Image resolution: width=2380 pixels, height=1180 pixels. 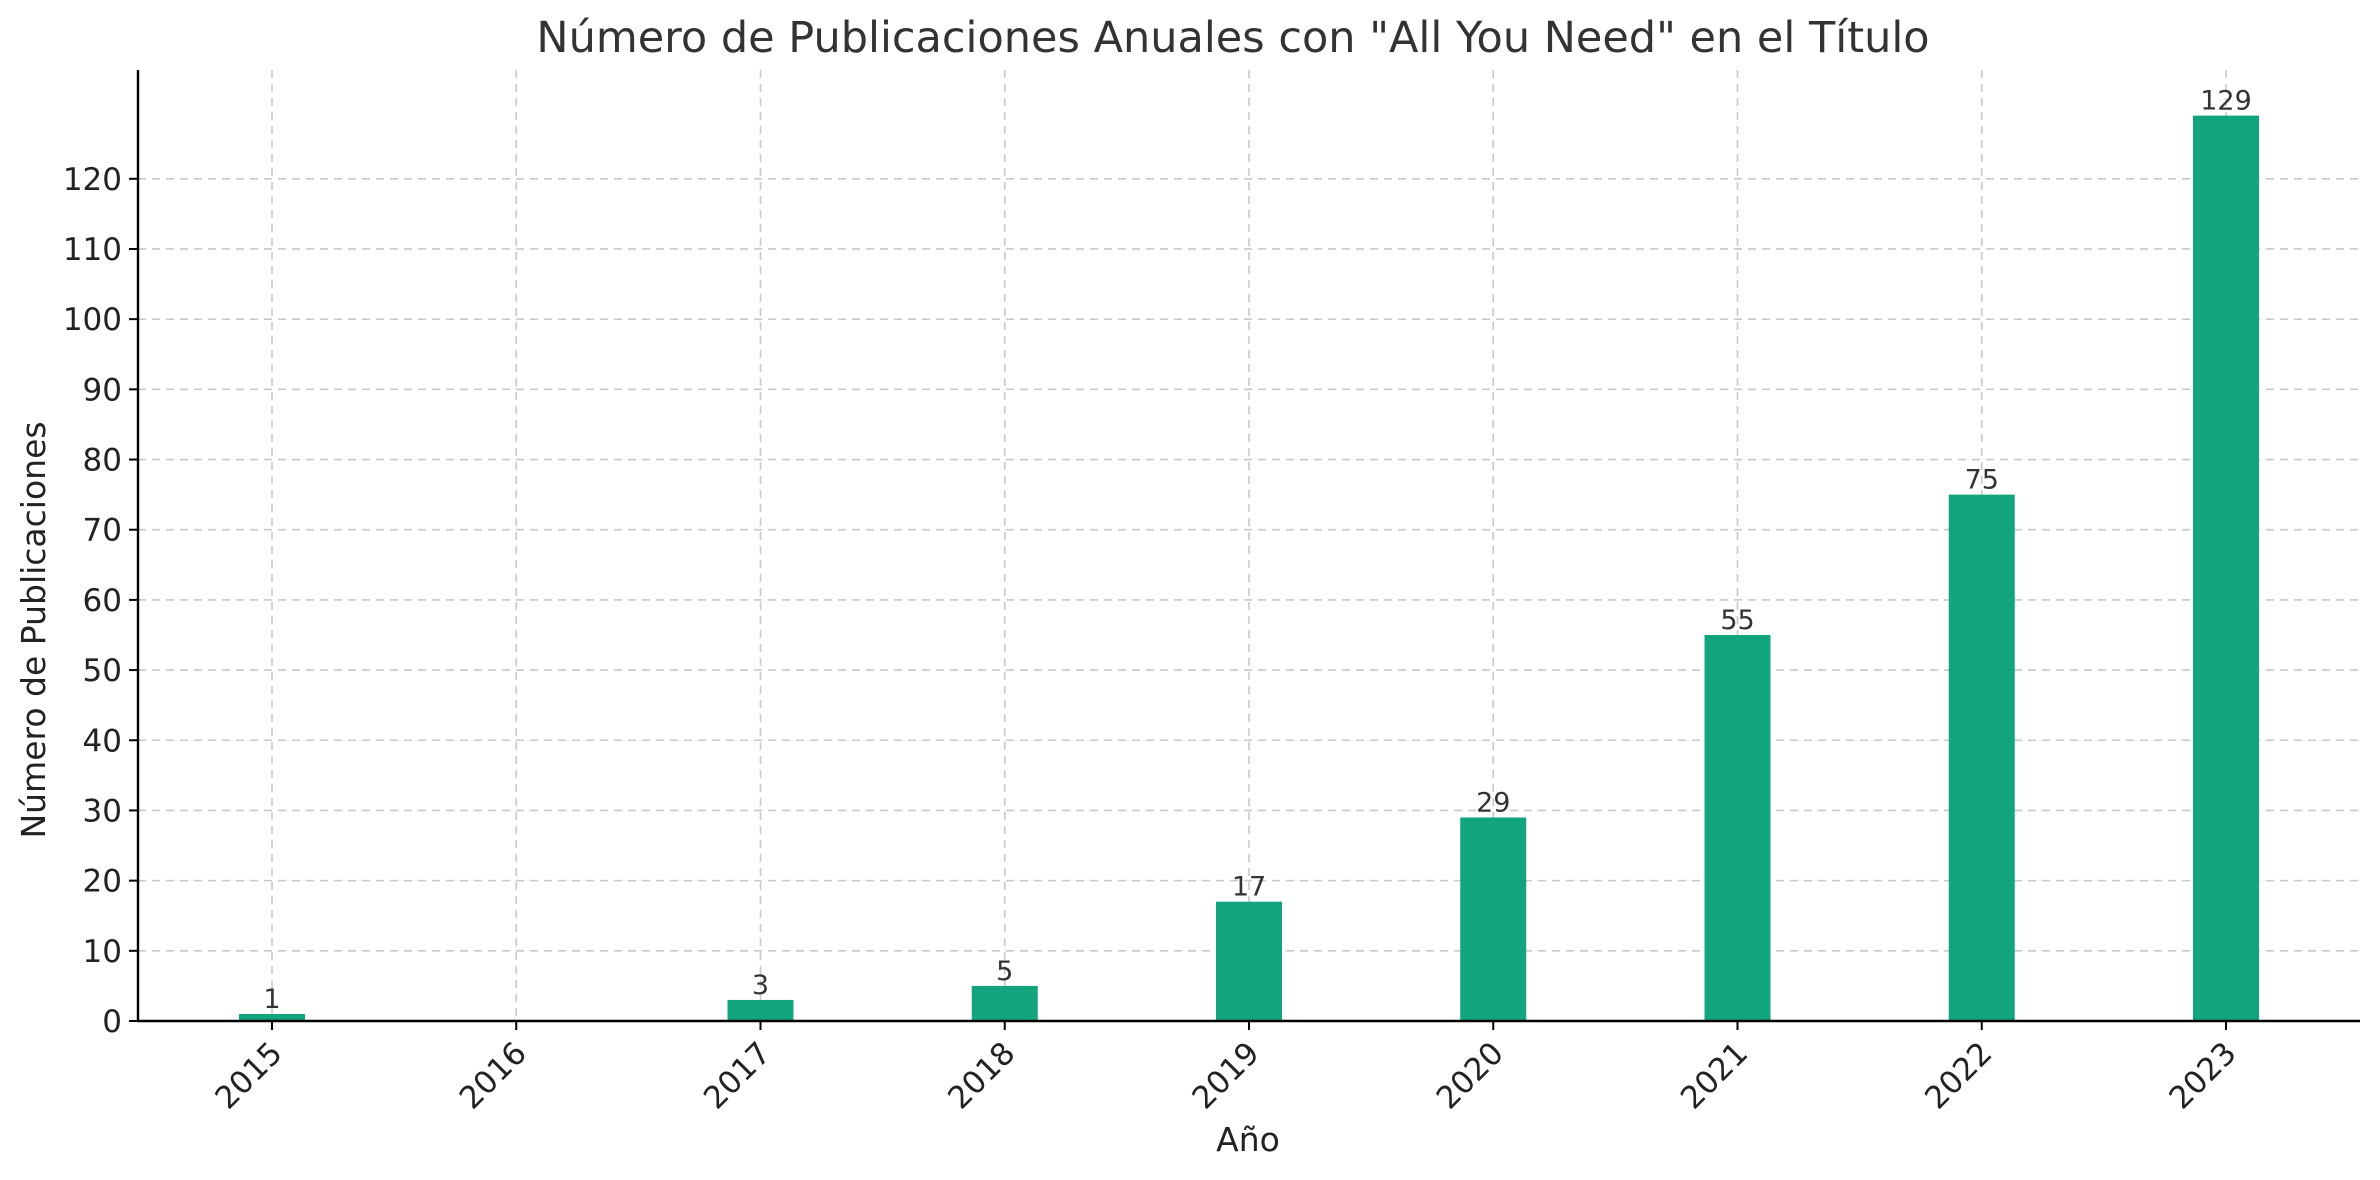 What do you see at coordinates (112, 1022) in the screenshot?
I see `y-tick-label: 0` at bounding box center [112, 1022].